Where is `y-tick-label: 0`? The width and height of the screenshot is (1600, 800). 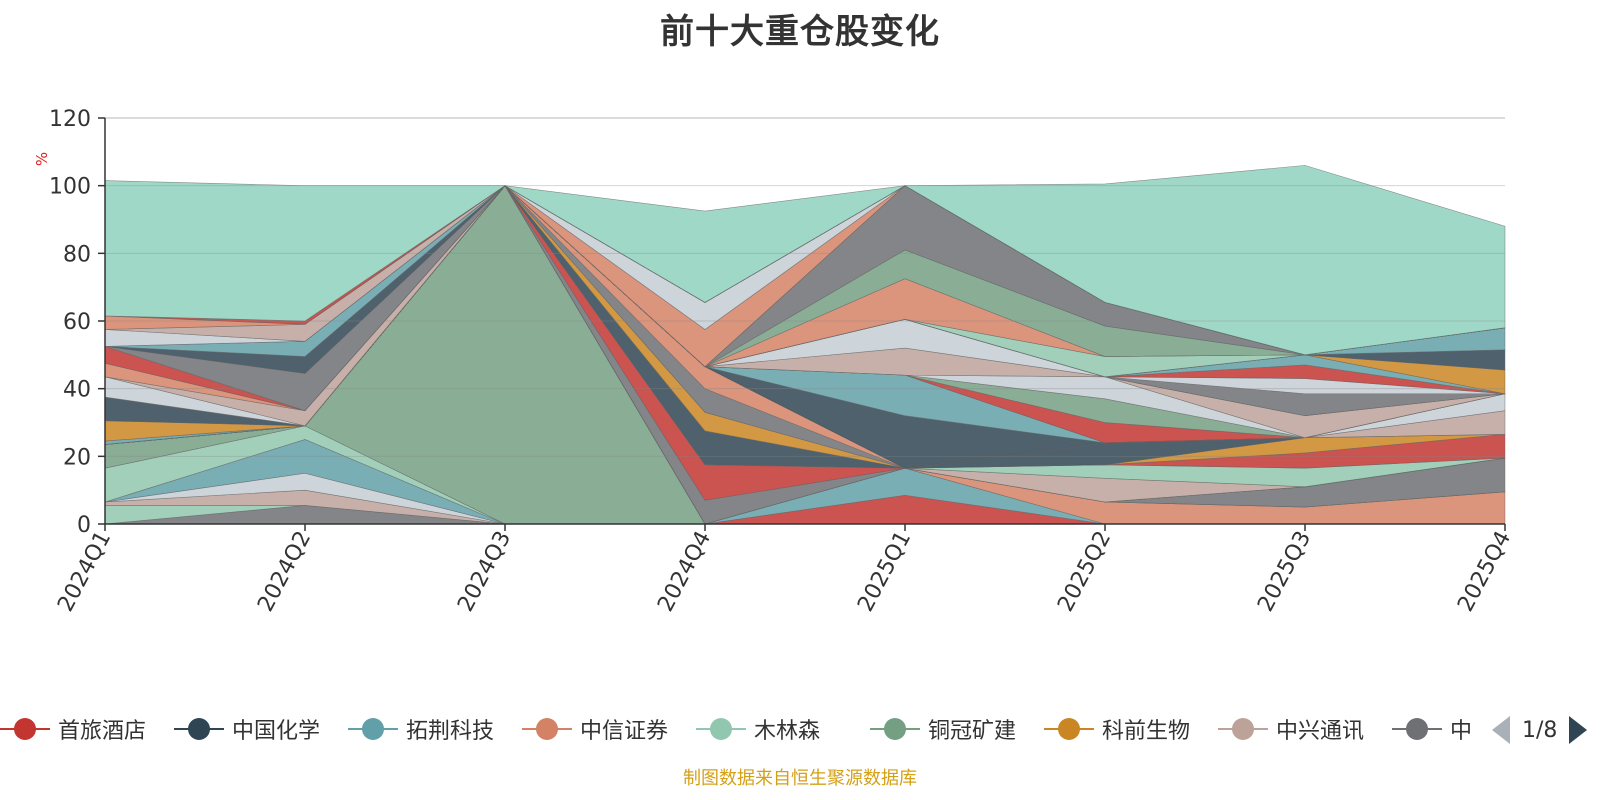
y-tick-label: 0 is located at coordinates (84, 525).